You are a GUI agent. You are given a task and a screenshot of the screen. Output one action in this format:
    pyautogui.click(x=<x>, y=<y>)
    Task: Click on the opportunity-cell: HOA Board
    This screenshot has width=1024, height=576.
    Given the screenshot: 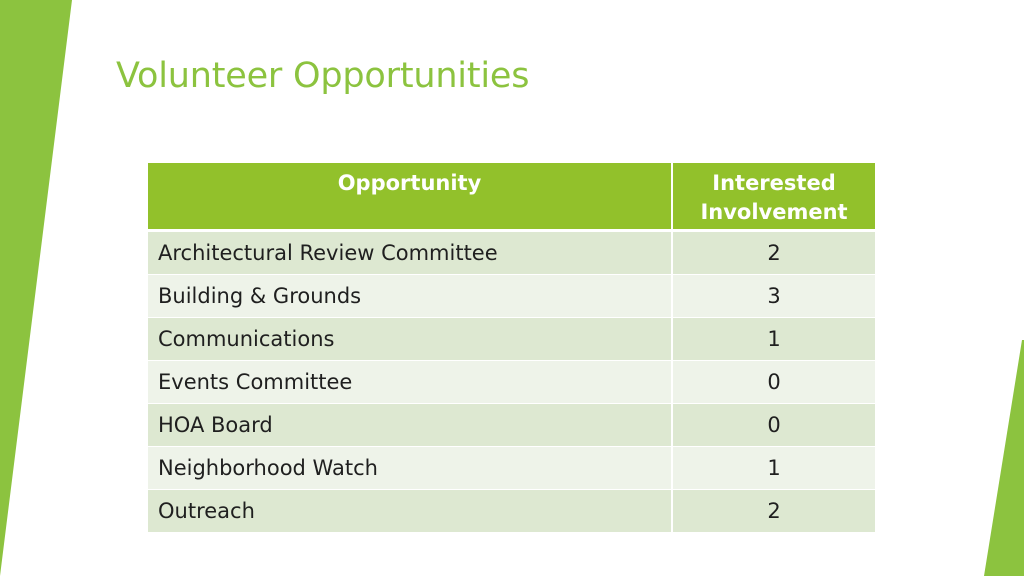 What is the action you would take?
    pyautogui.click(x=410, y=425)
    